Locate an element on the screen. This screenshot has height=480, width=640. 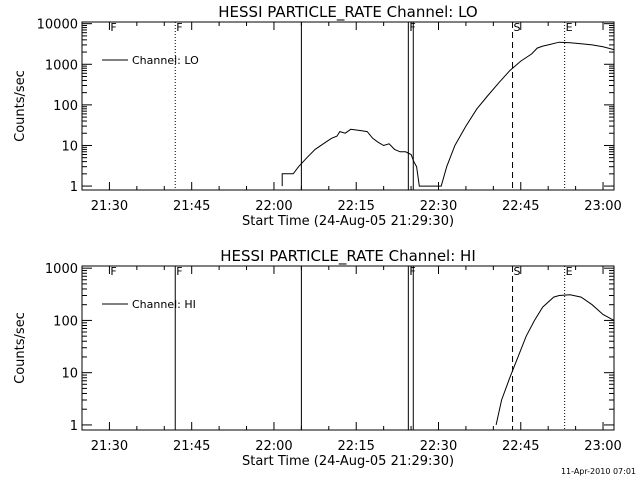
chart-title: HESSI PARTICLE_RATE Channel: LO is located at coordinates (347, 12).